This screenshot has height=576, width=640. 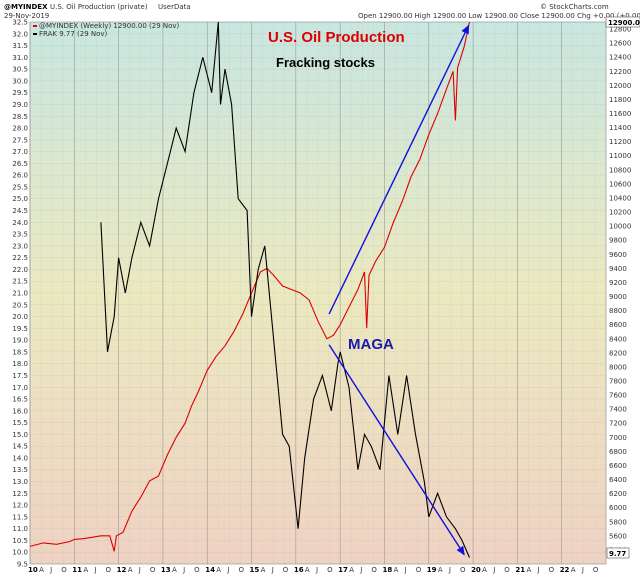 I want to click on right-tick-label: 9200, so click(x=618, y=283).